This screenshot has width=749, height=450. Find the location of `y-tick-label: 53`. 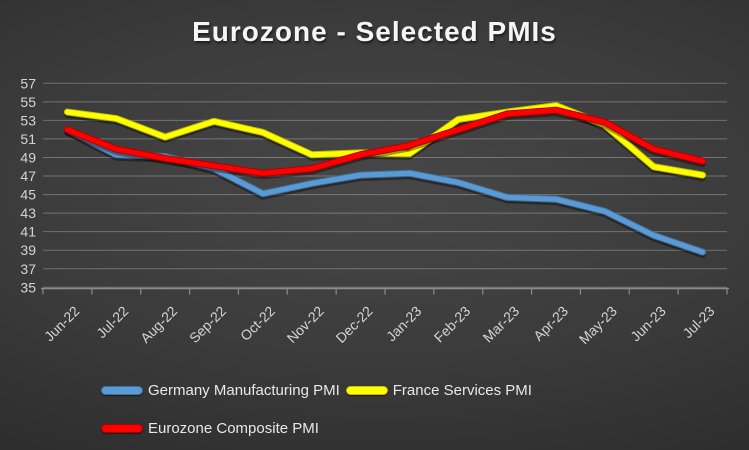

y-tick-label: 53 is located at coordinates (28, 120).